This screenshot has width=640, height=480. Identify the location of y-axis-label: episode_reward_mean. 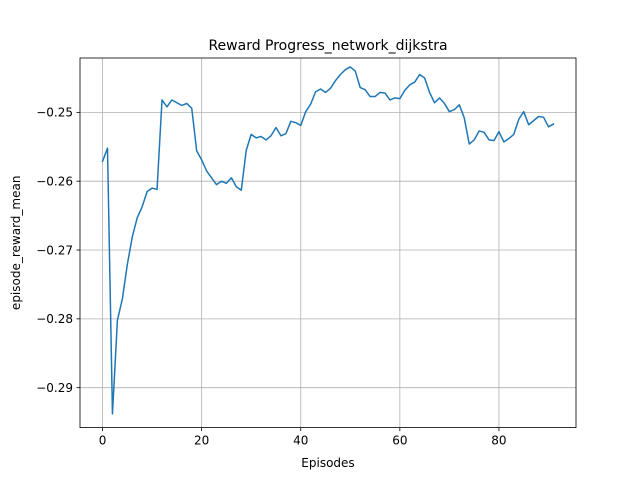
(16, 243).